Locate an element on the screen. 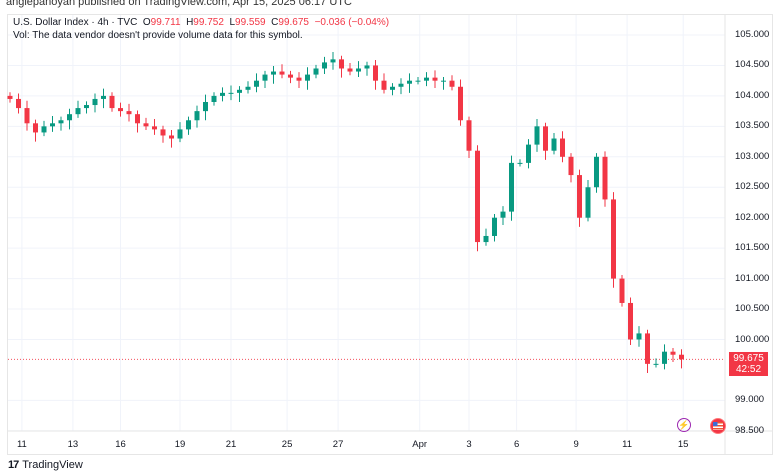 The image size is (780, 471). price-axis-tick: 102.500 is located at coordinates (752, 187).